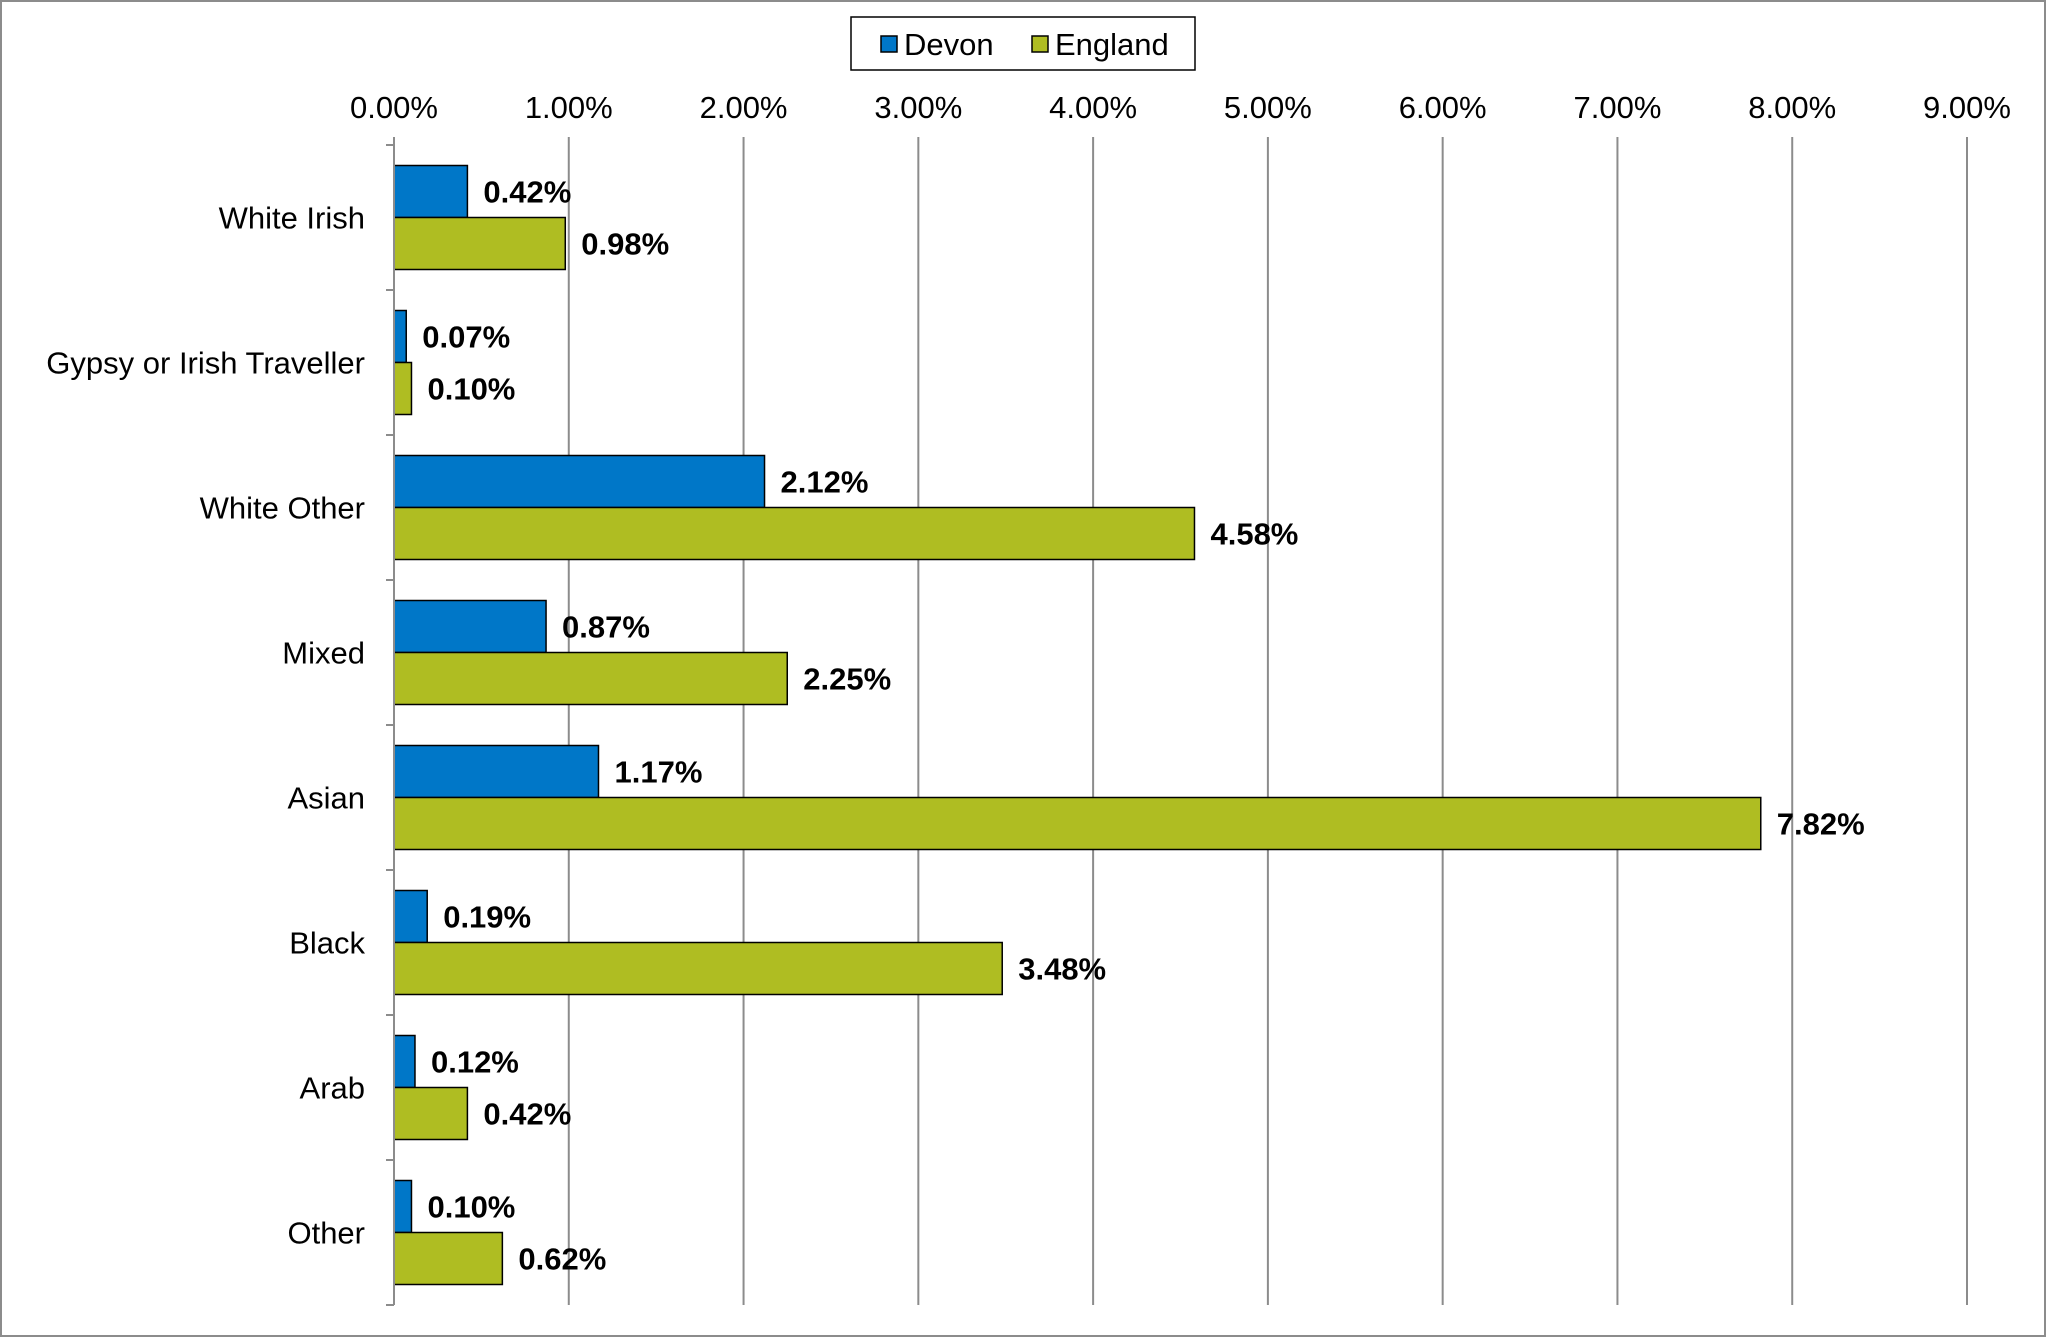  Describe the element at coordinates (889, 44) in the screenshot. I see `legend-swatch-devon` at that location.